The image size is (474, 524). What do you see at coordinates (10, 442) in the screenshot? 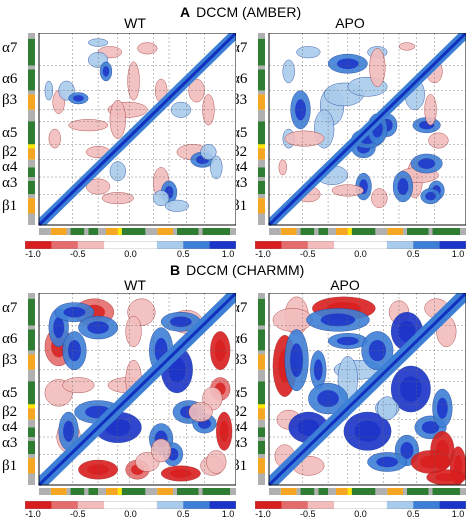
I see `ss-label: α3` at bounding box center [10, 442].